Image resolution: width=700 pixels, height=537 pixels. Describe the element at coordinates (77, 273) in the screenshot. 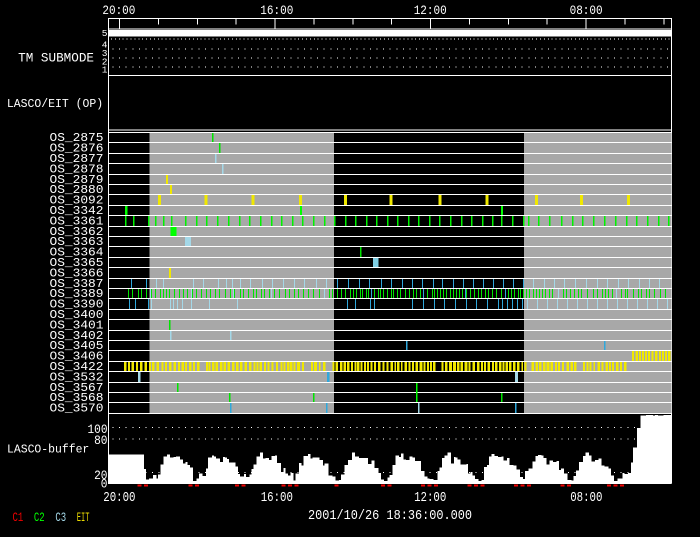

I see `svg-text: OS_3366` at that location.